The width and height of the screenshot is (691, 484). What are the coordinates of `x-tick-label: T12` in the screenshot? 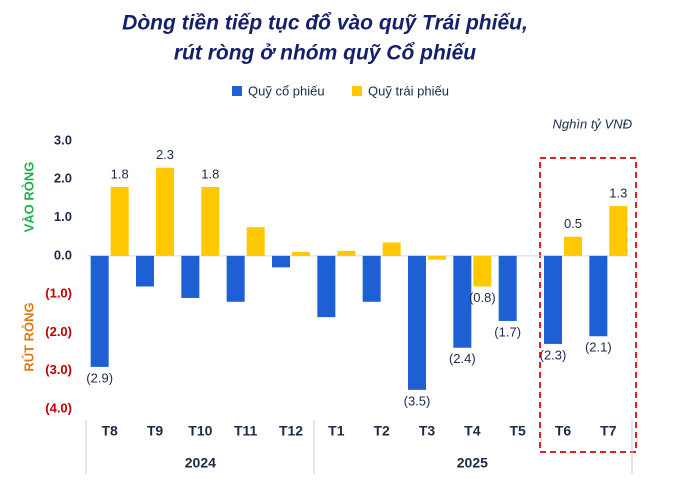 It's located at (291, 431).